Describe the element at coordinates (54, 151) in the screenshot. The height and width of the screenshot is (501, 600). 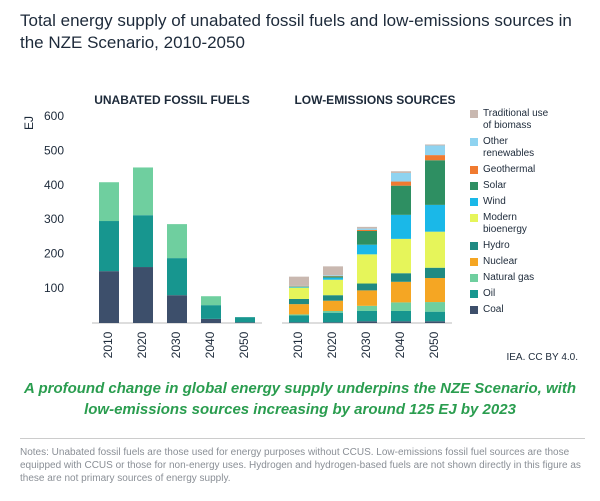
I see `y-tick-label: 500` at that location.